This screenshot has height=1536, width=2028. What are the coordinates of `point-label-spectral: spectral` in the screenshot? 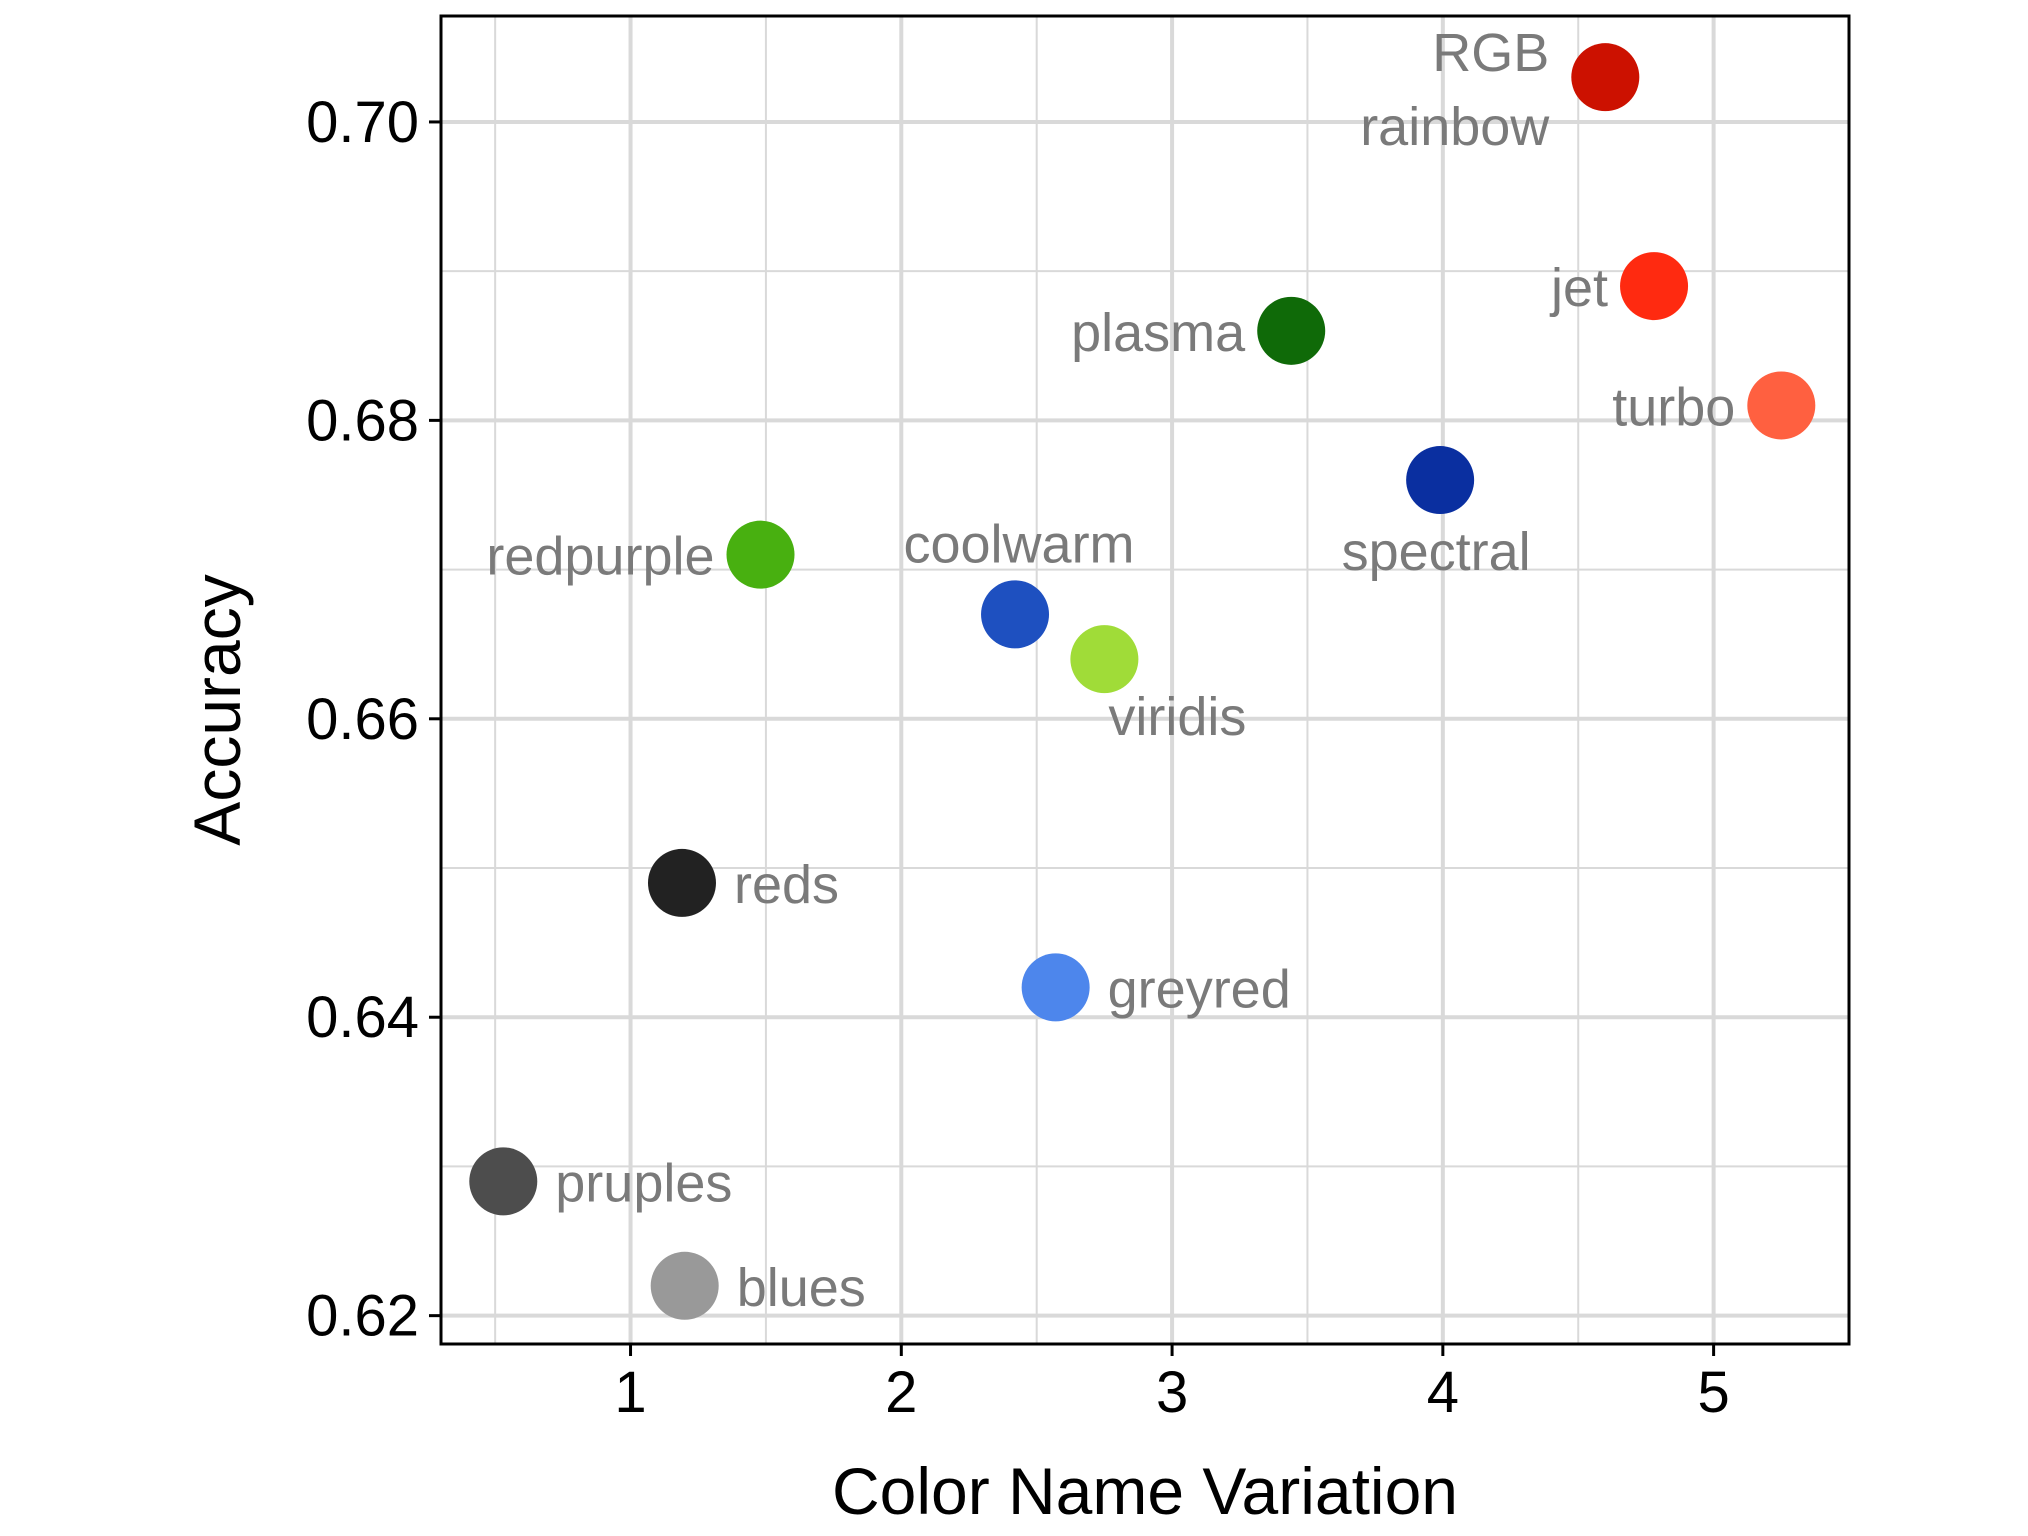 It's located at (1436, 552).